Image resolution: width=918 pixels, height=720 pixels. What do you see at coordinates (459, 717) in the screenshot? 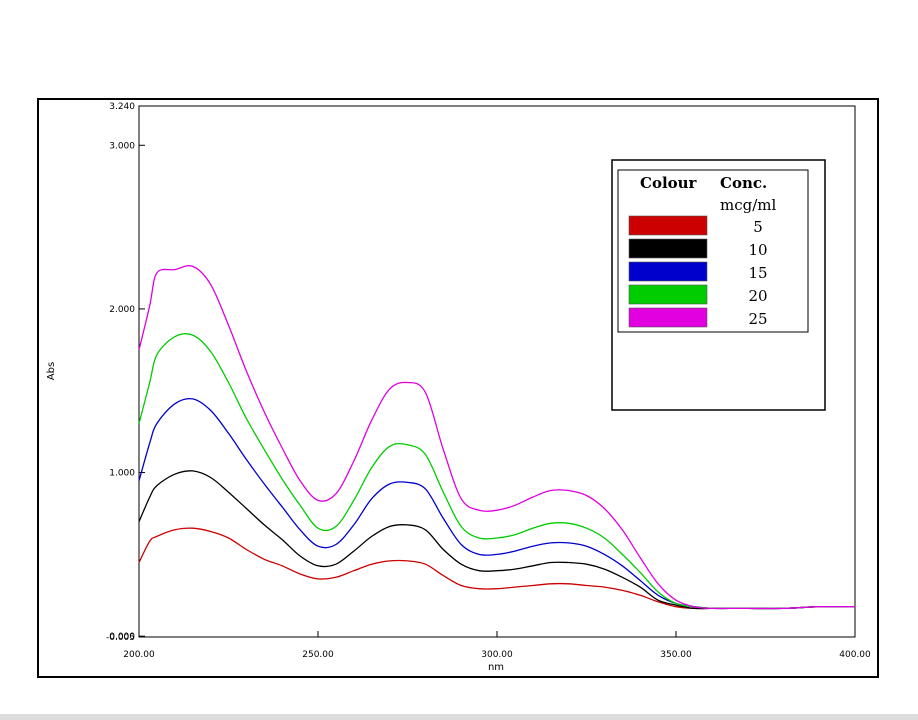
I see `bottom-edge-bar` at bounding box center [459, 717].